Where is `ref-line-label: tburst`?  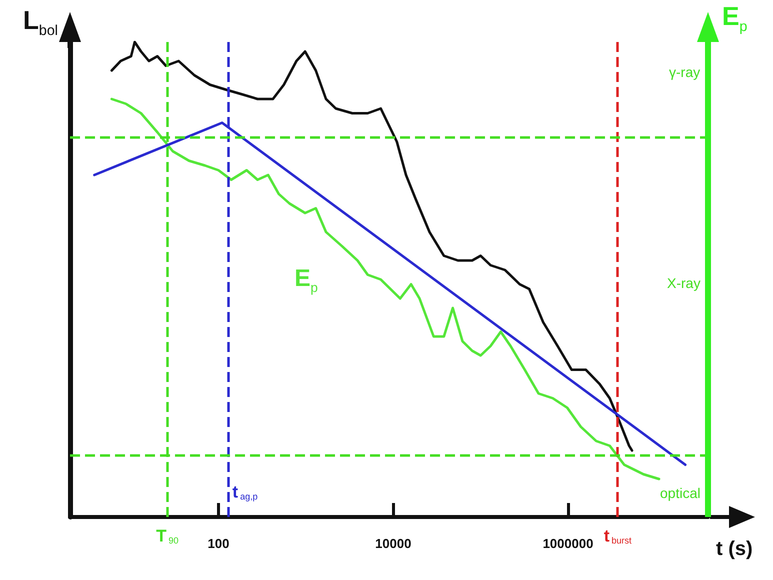 ref-line-label: tburst is located at coordinates (618, 536).